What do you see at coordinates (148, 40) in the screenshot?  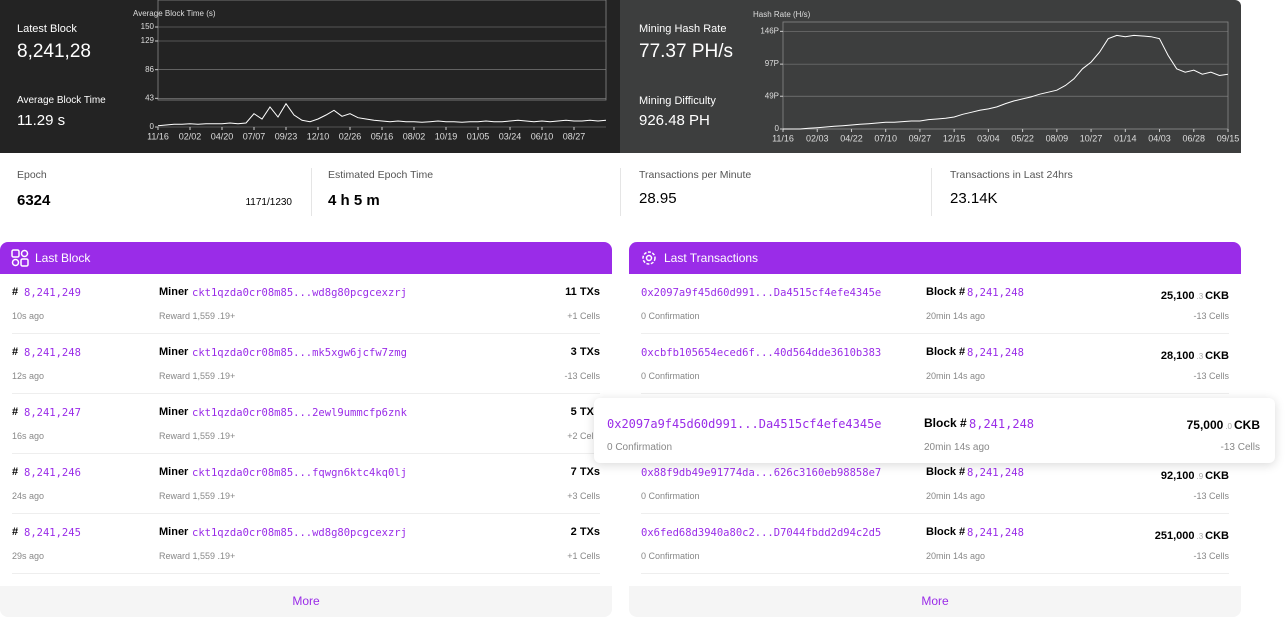 I see `y-tick-label: 129` at bounding box center [148, 40].